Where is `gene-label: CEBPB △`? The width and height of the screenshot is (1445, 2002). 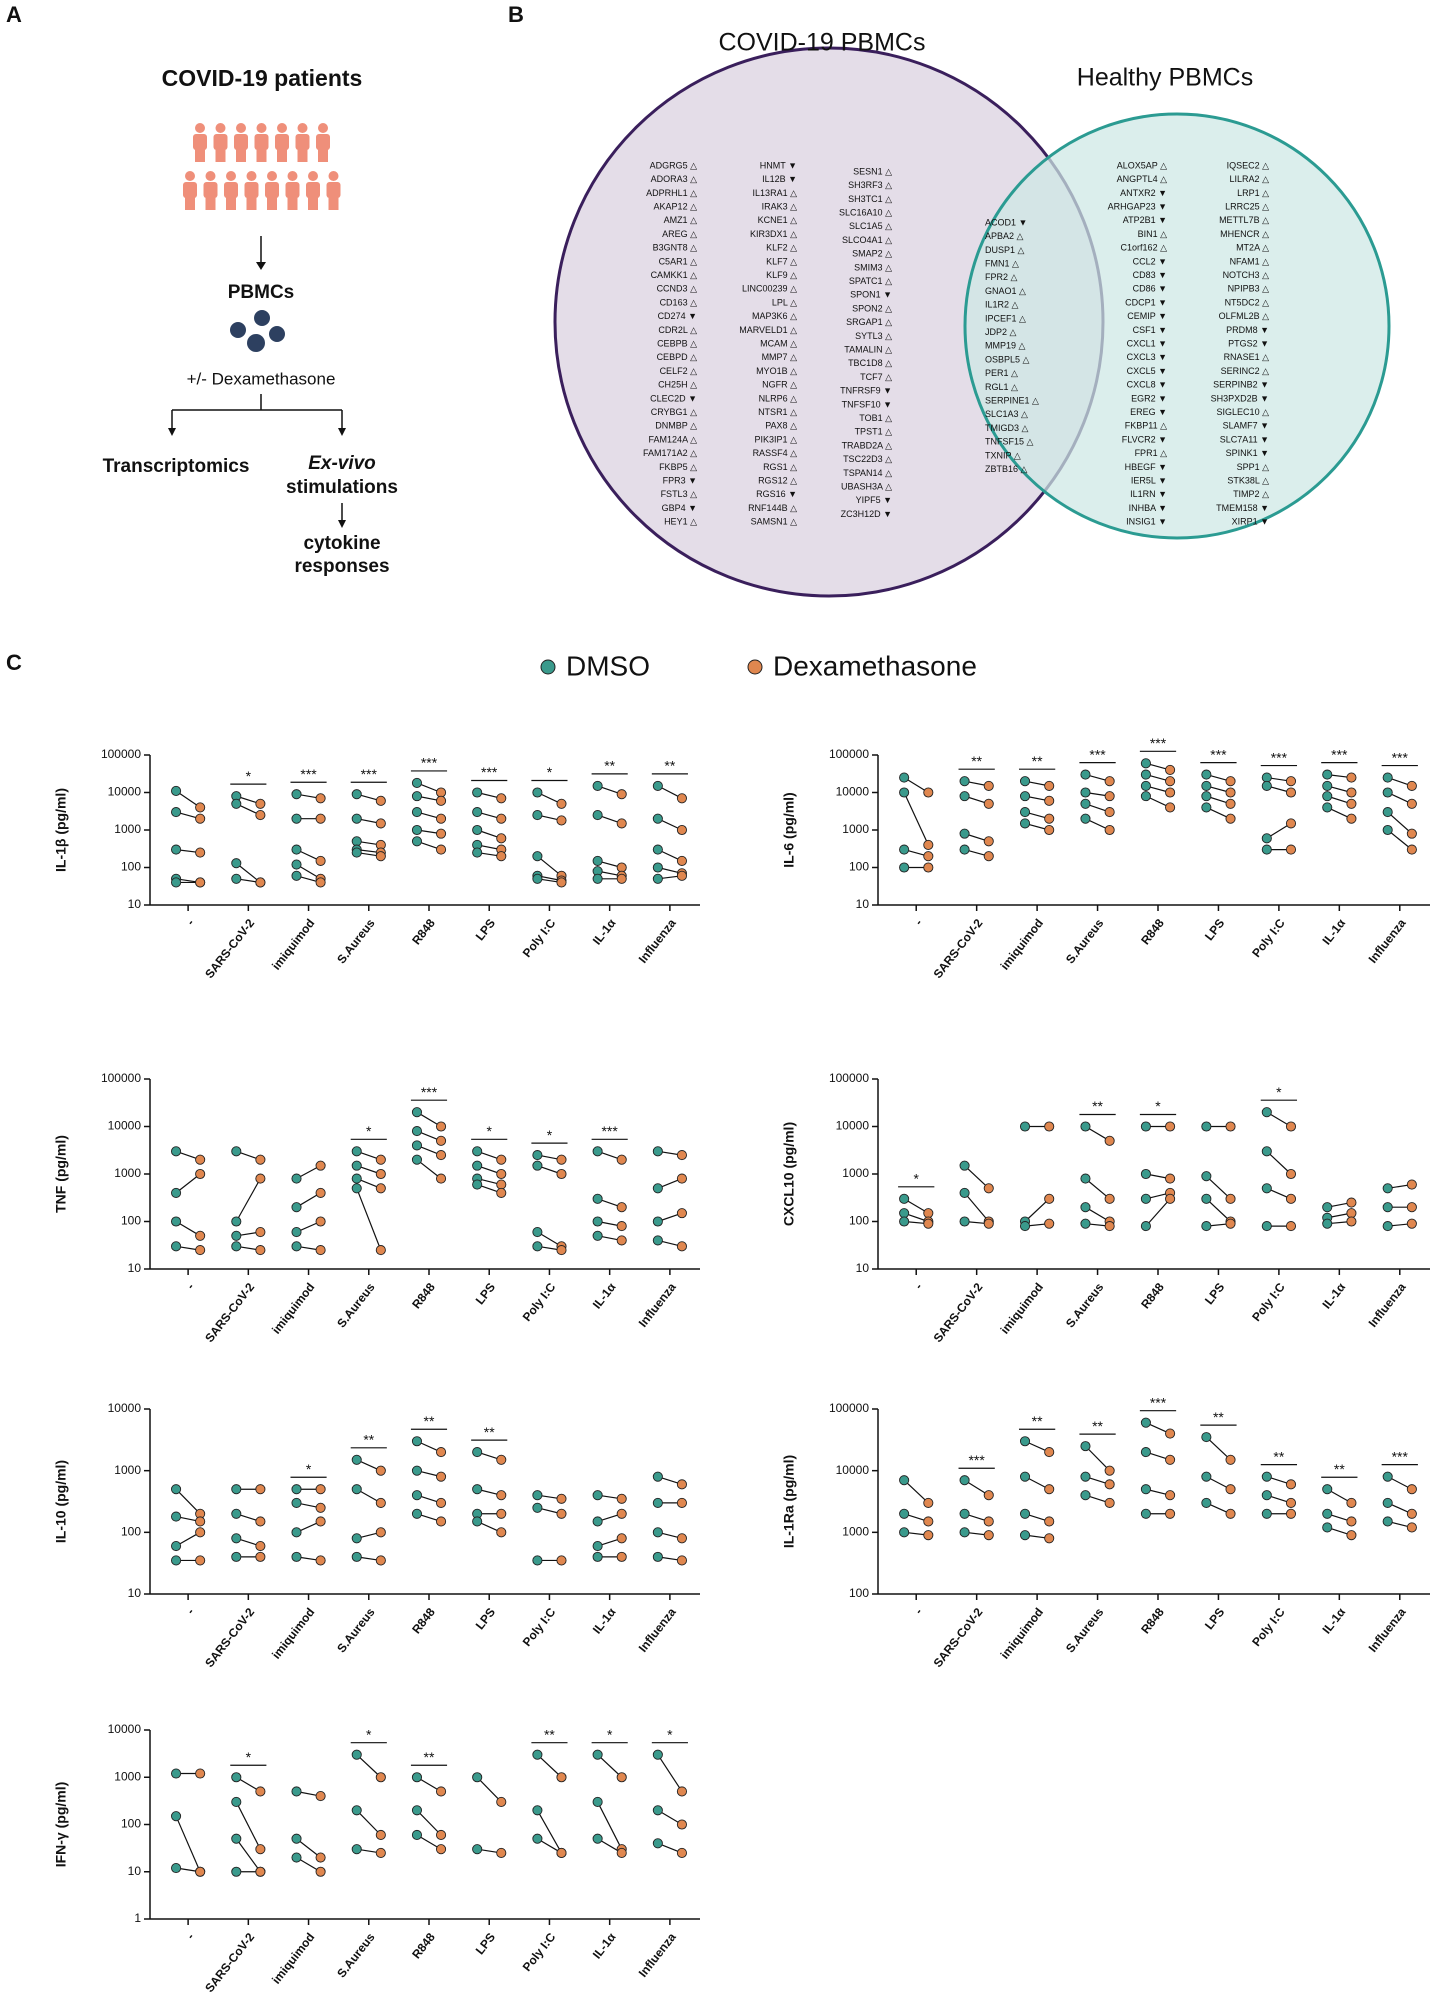 gene-label: CEBPB △ is located at coordinates (677, 343).